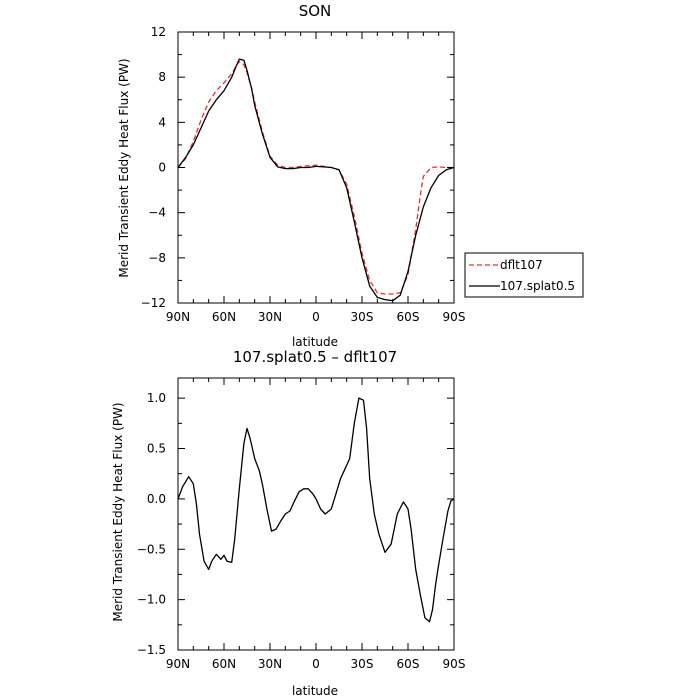 Image resolution: width=700 pixels, height=700 pixels. What do you see at coordinates (156, 398) in the screenshot?
I see `y-tick-label: 1.0` at bounding box center [156, 398].